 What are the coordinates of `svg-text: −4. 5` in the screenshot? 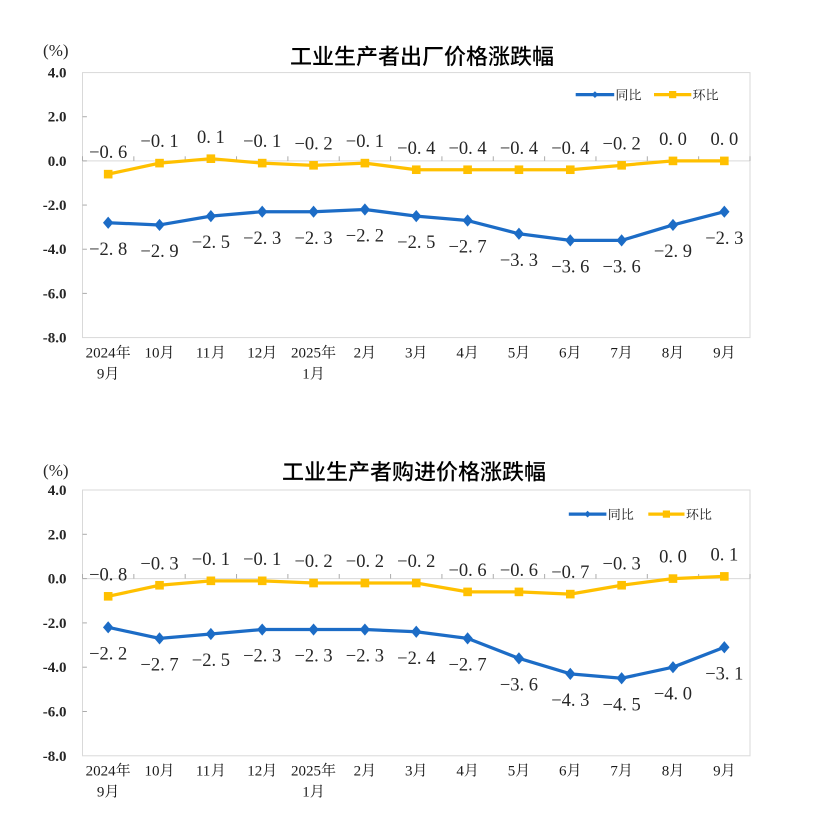 It's located at (622, 705).